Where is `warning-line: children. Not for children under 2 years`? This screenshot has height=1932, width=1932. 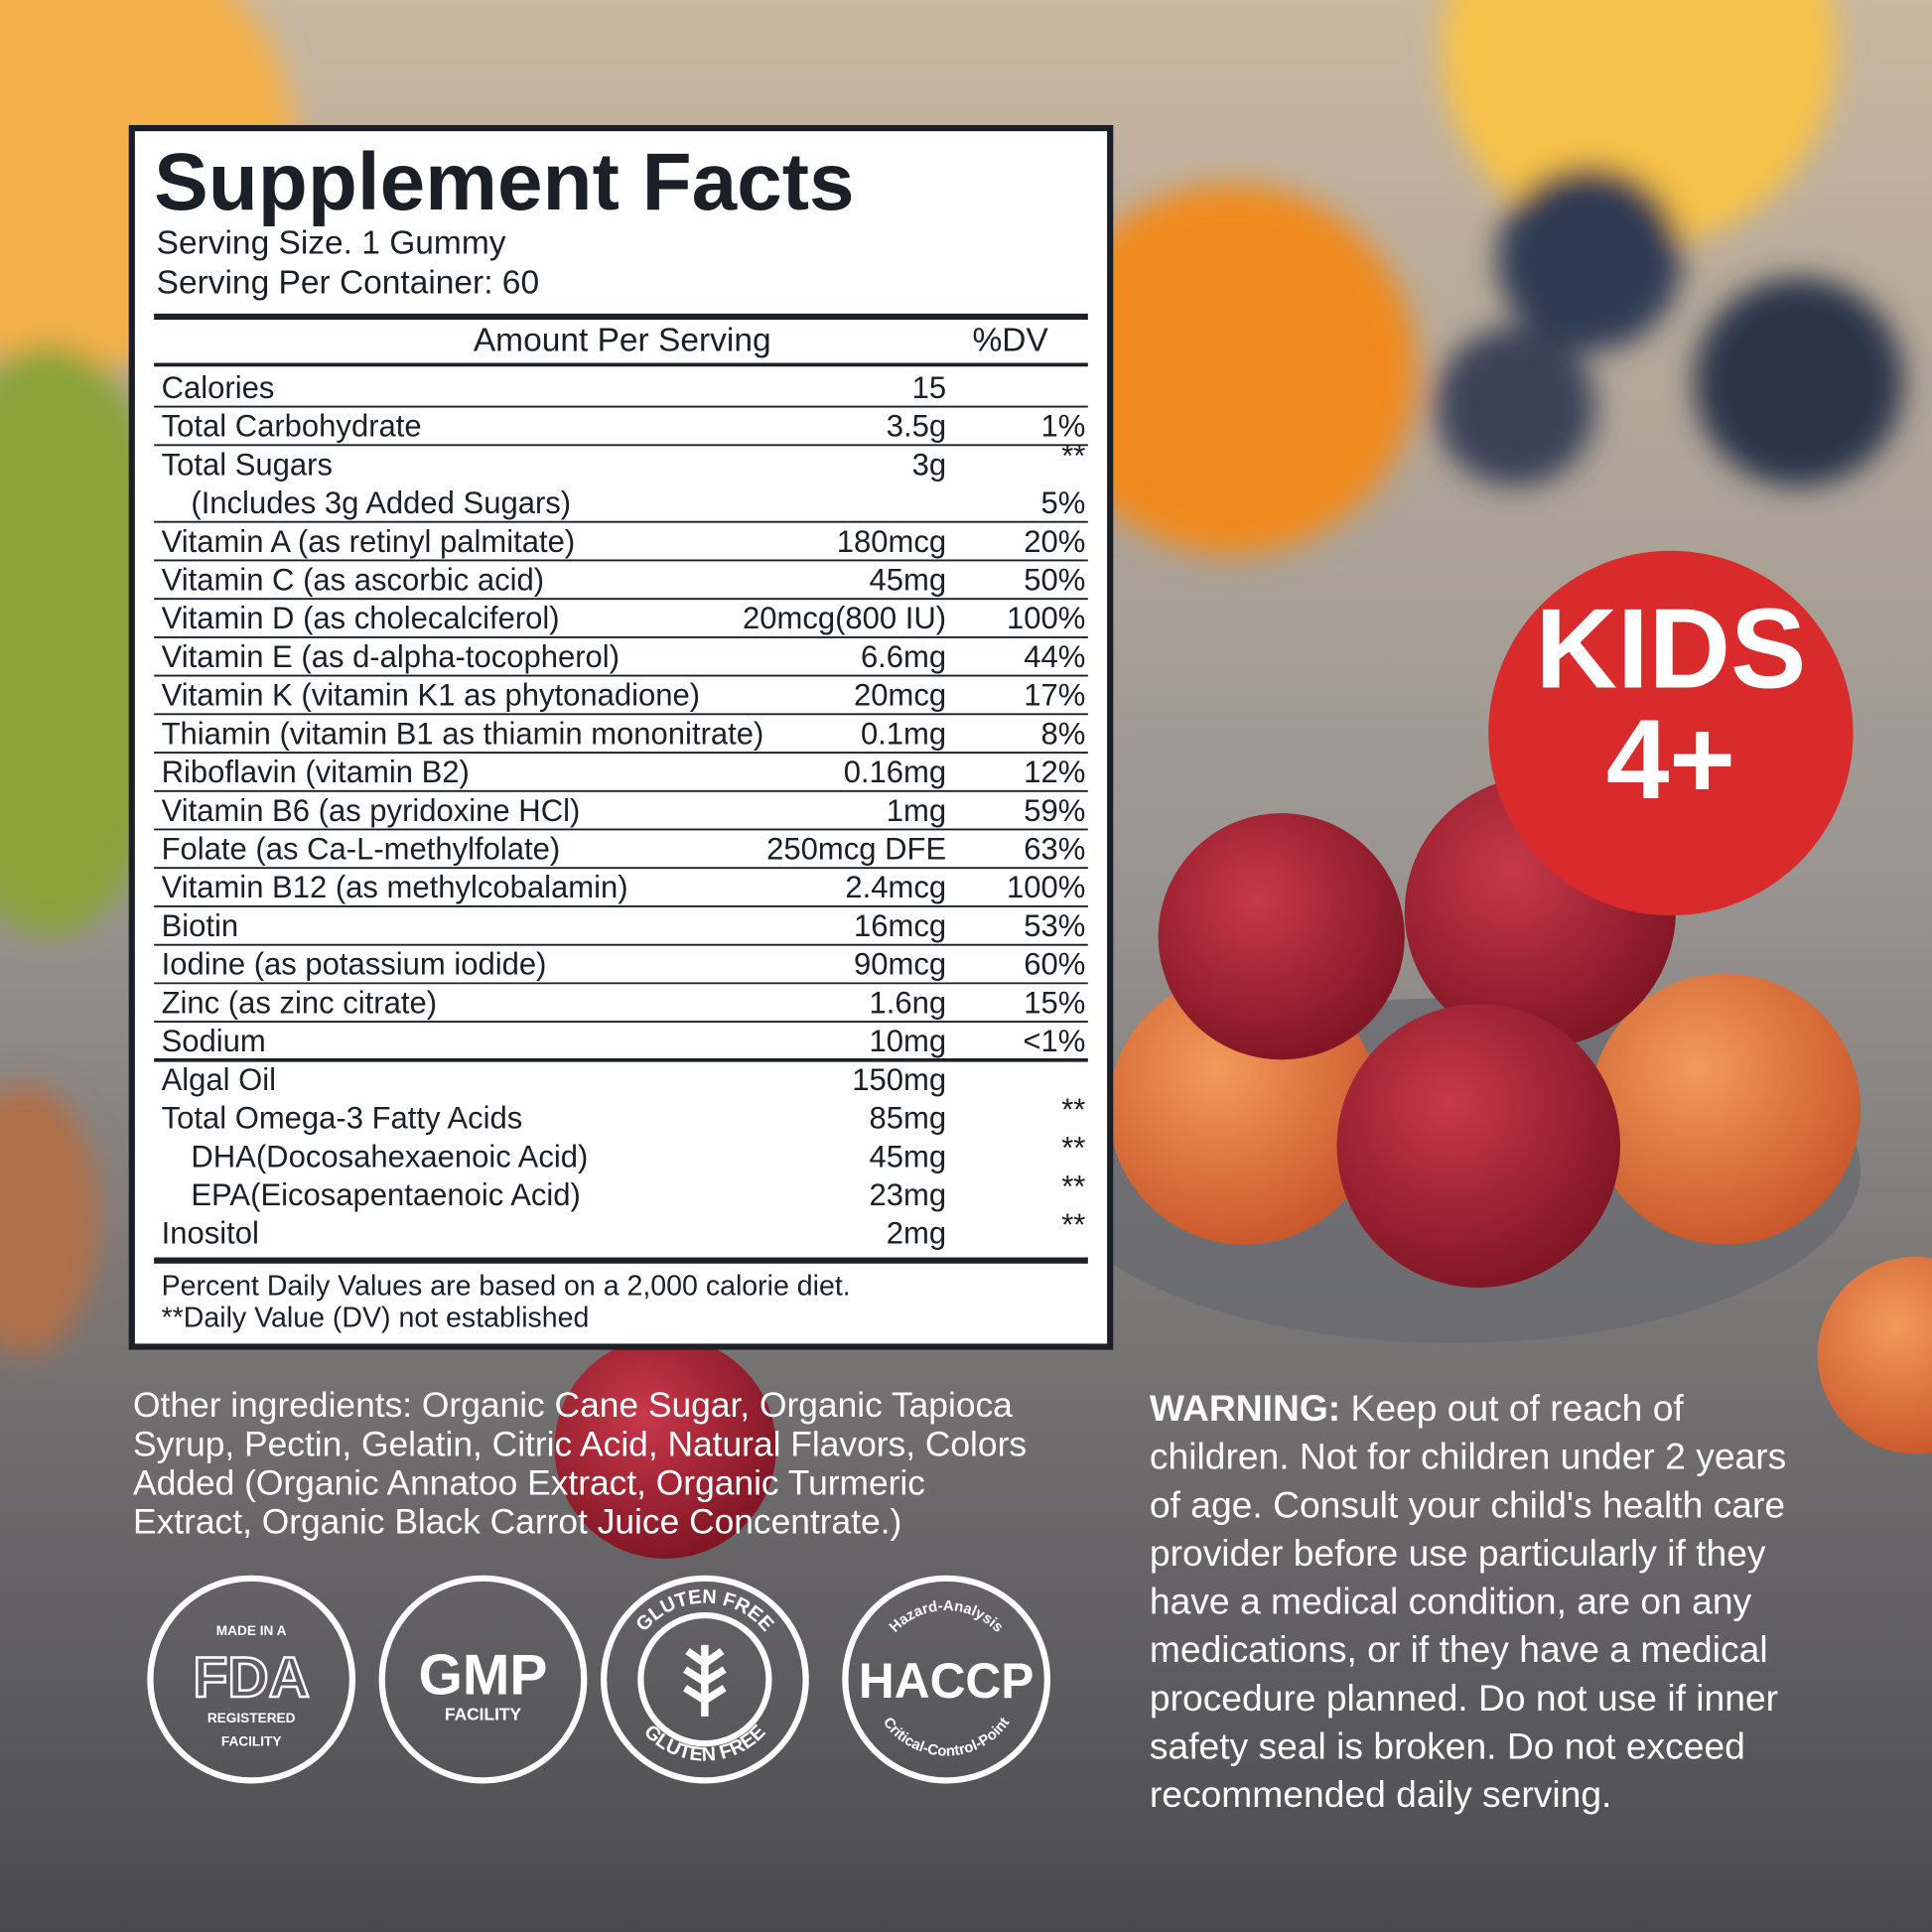
warning-line: children. Not for children under 2 years is located at coordinates (1468, 1456).